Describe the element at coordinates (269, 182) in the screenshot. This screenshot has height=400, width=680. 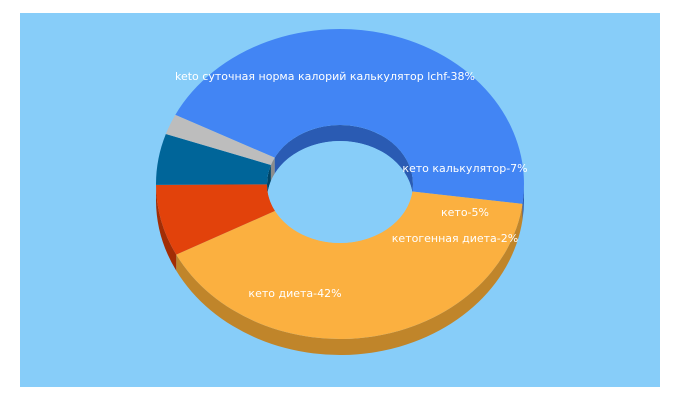
I see `slice-inner-wall-кето` at that location.